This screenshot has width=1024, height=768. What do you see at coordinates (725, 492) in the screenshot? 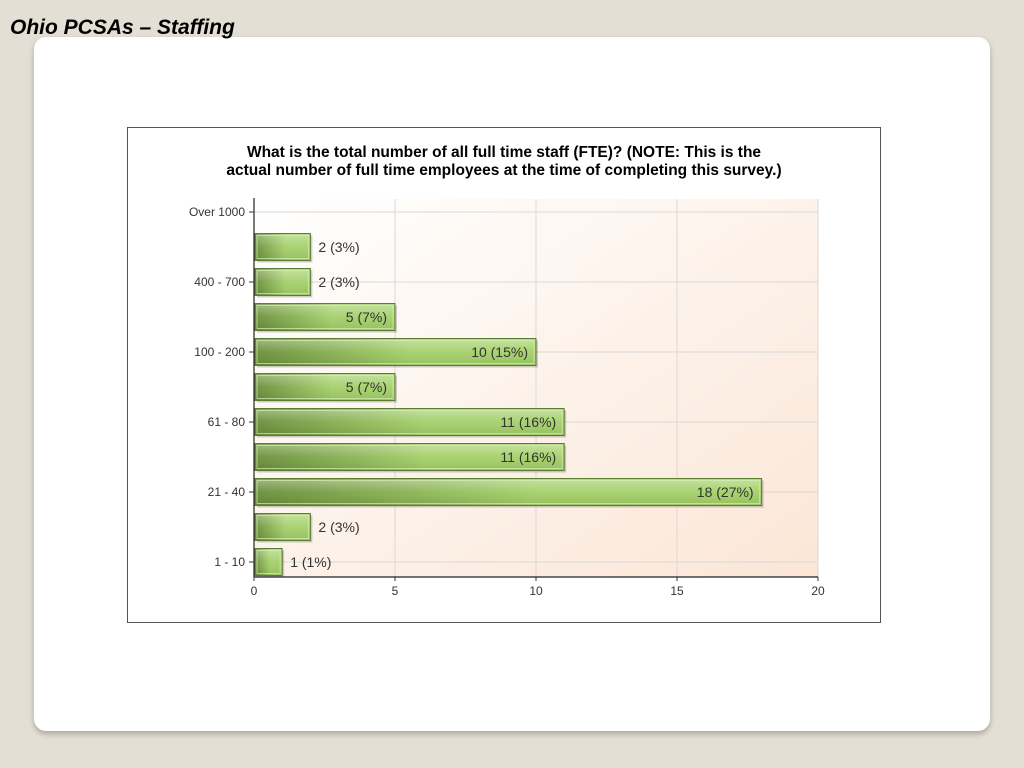
I see `bar-data-label: 18 (27%)` at bounding box center [725, 492].